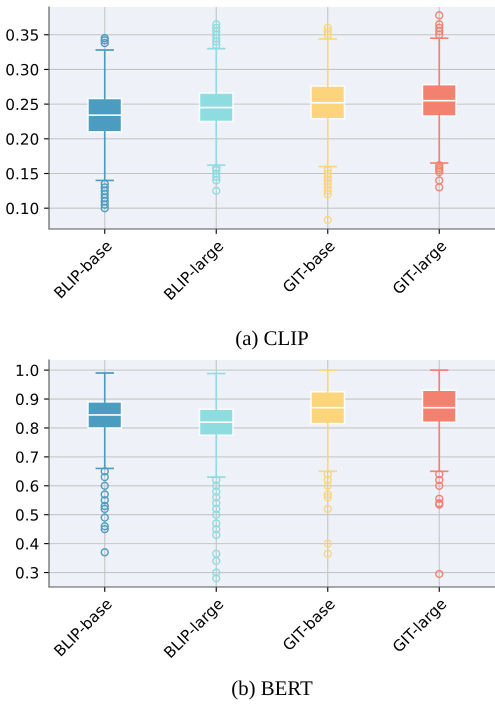 The width and height of the screenshot is (495, 707). What do you see at coordinates (27, 370) in the screenshot?
I see `y-tick-label: 1.0` at bounding box center [27, 370].